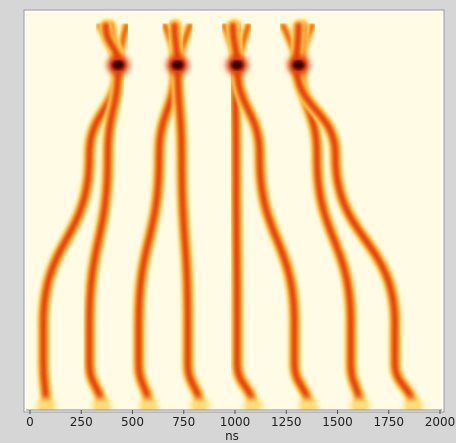 The image size is (456, 443). Describe the element at coordinates (81, 422) in the screenshot. I see `x-tick-label: 250` at that location.